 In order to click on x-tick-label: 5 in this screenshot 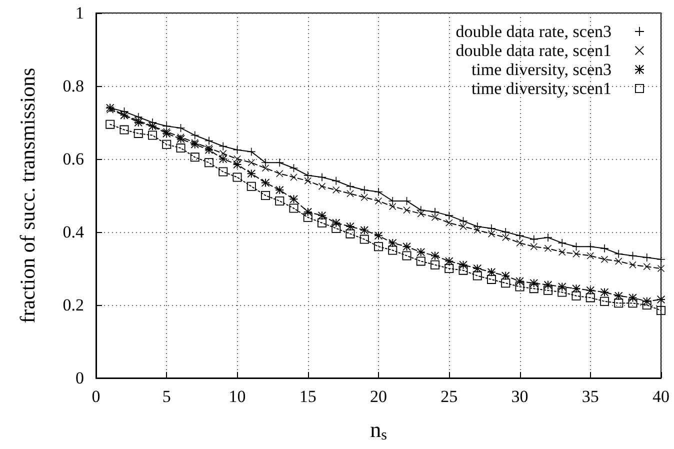, I will do `click(166, 396)`.